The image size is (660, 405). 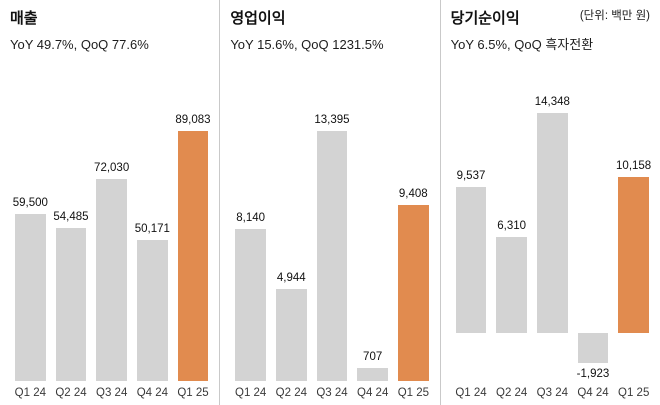 I want to click on value-label: -1,923, so click(x=593, y=374).